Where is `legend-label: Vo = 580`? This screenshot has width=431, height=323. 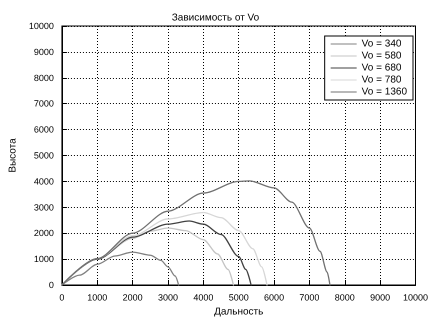
legend-label: Vo = 580 is located at coordinates (382, 56).